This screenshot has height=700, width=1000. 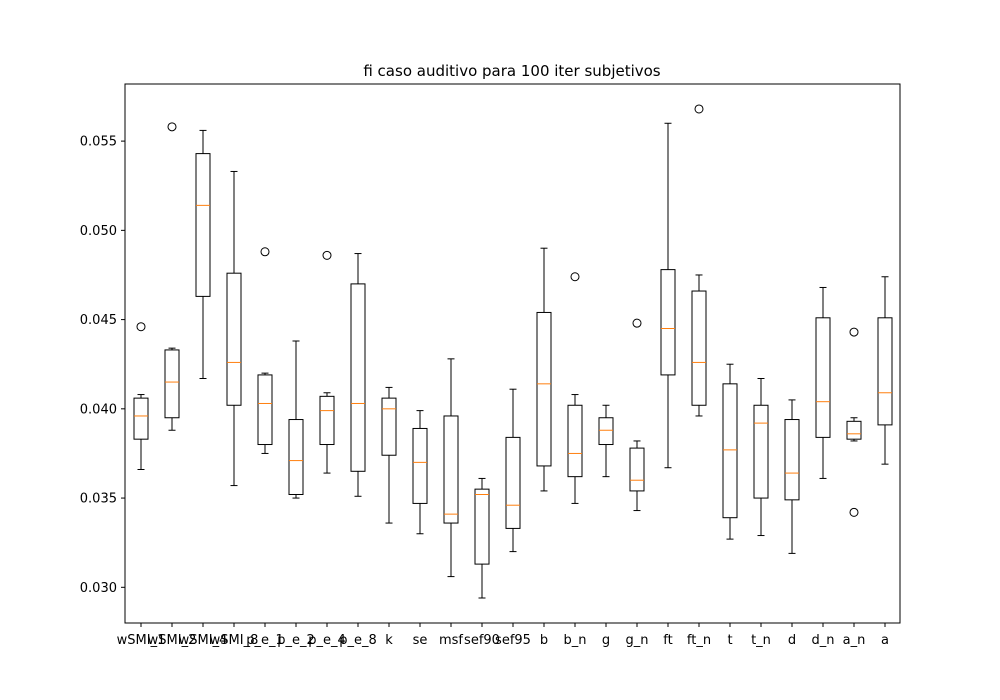 I want to click on box-msf, so click(x=451, y=468).